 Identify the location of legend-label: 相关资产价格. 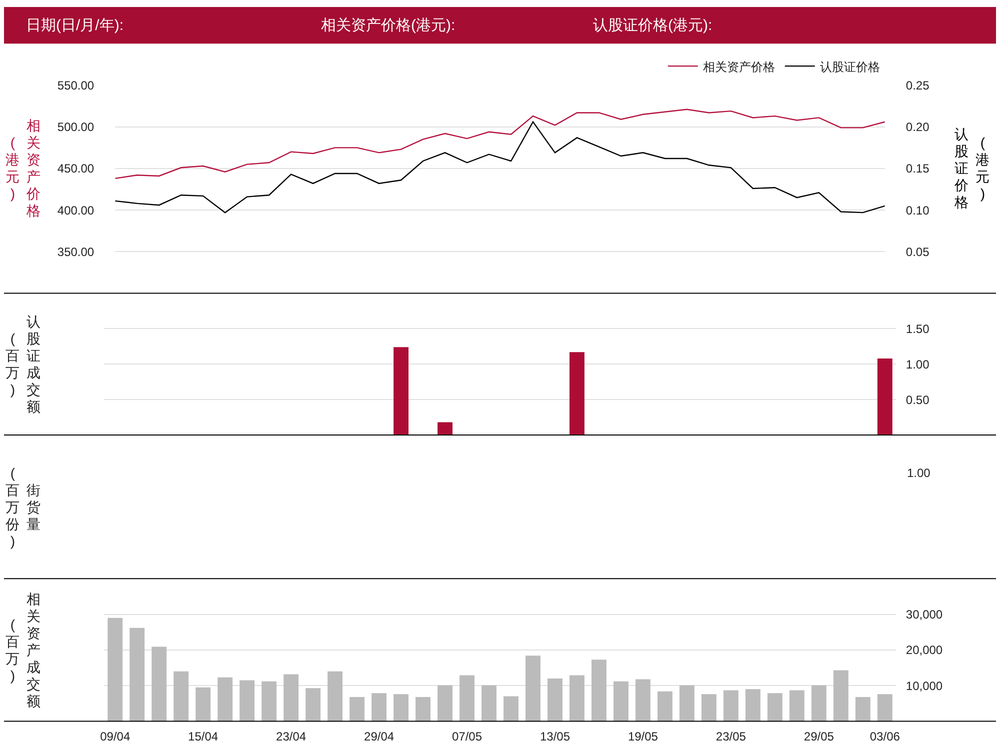
(738, 67).